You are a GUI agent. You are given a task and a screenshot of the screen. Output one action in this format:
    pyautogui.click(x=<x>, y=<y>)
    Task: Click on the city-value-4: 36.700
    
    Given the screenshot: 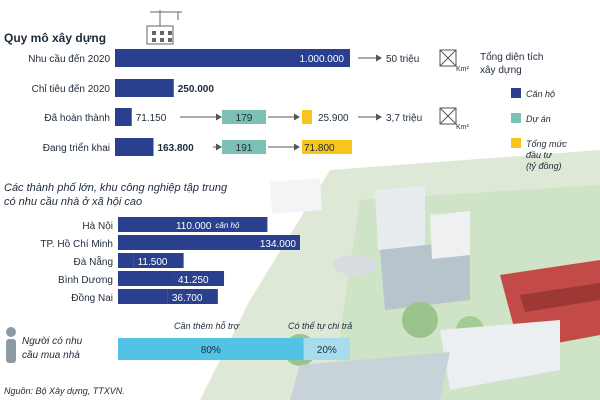 What is the action you would take?
    pyautogui.click(x=187, y=298)
    